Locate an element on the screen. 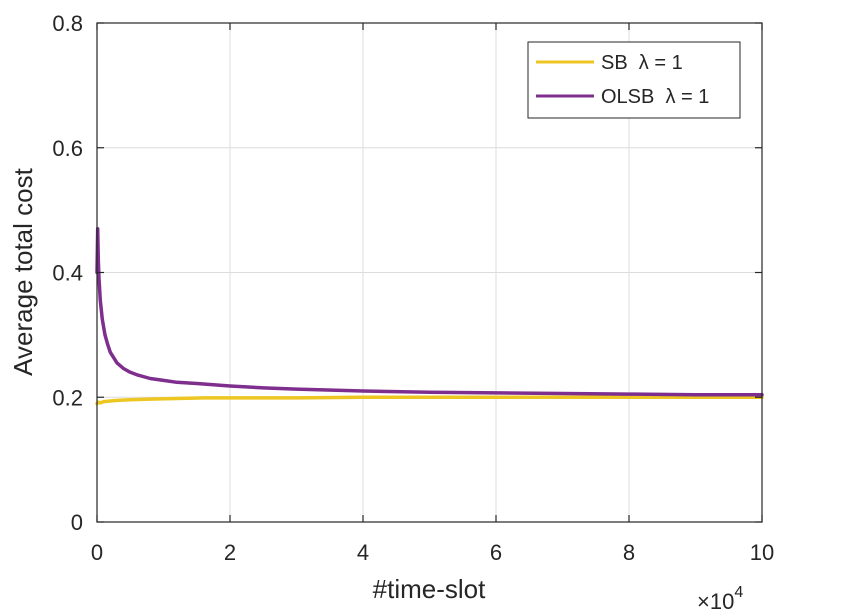 The height and width of the screenshot is (616, 858). series-line-sb is located at coordinates (429, 400).